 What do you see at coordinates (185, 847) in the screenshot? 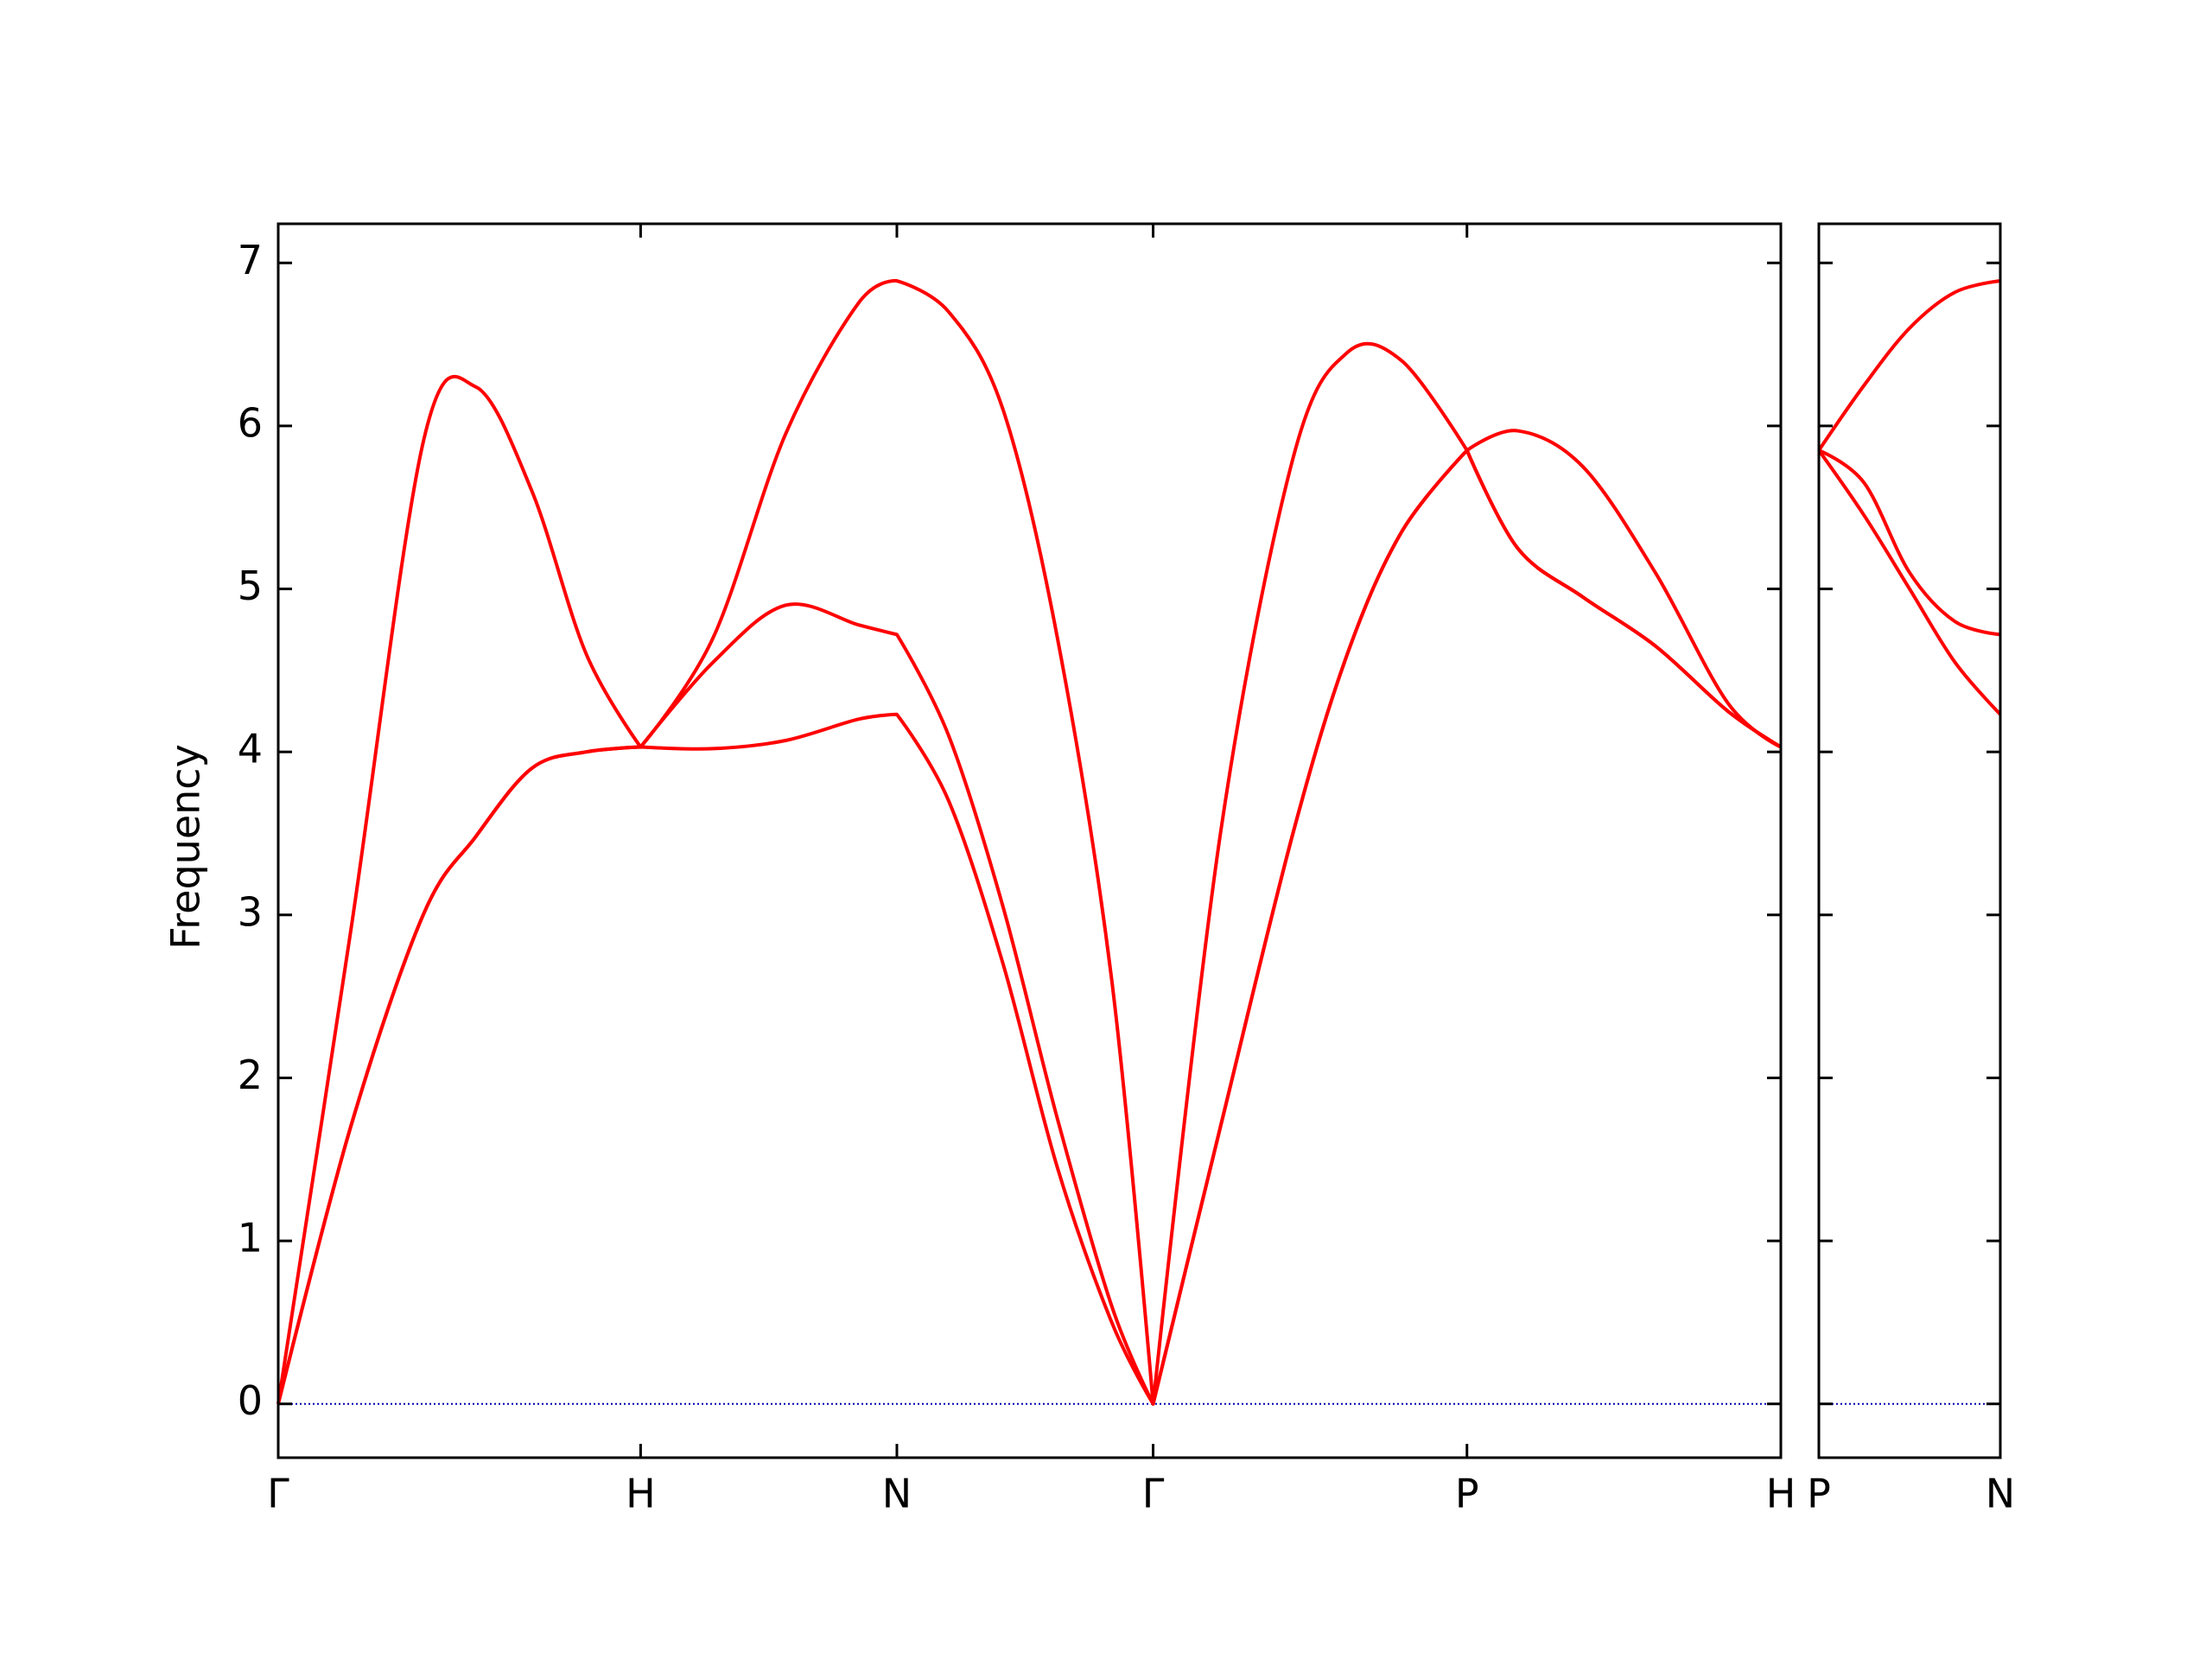
I see `y-axis-label: Frequency` at bounding box center [185, 847].